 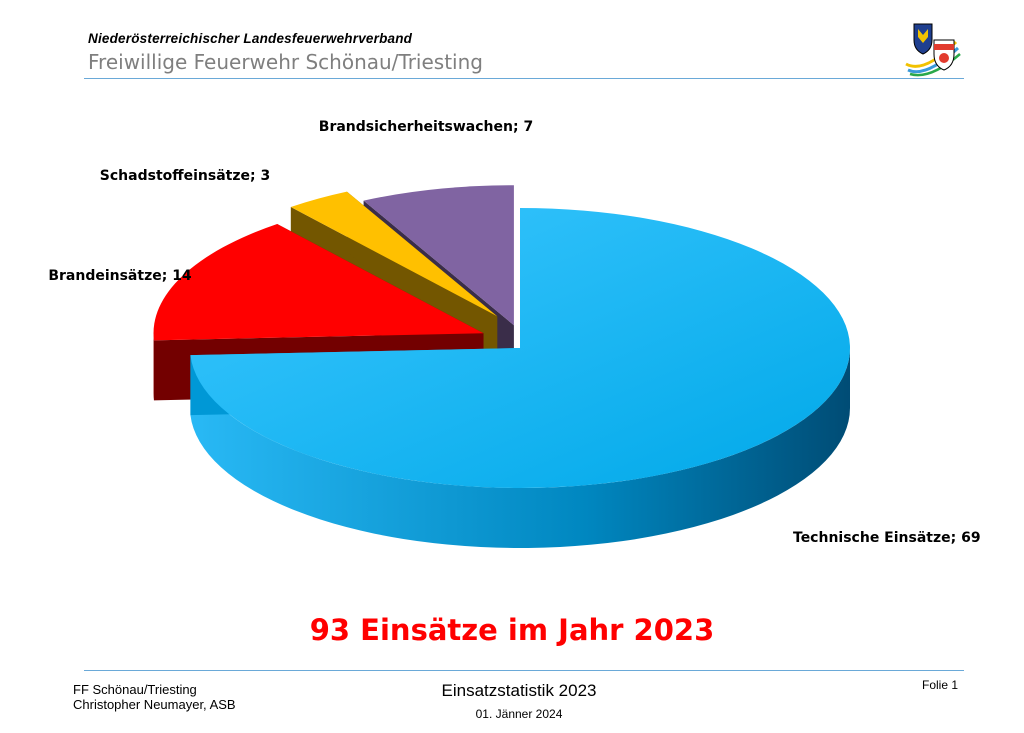 I want to click on slice-label-technische-eins-tze: Technische Einsätze; 69, so click(x=887, y=538).